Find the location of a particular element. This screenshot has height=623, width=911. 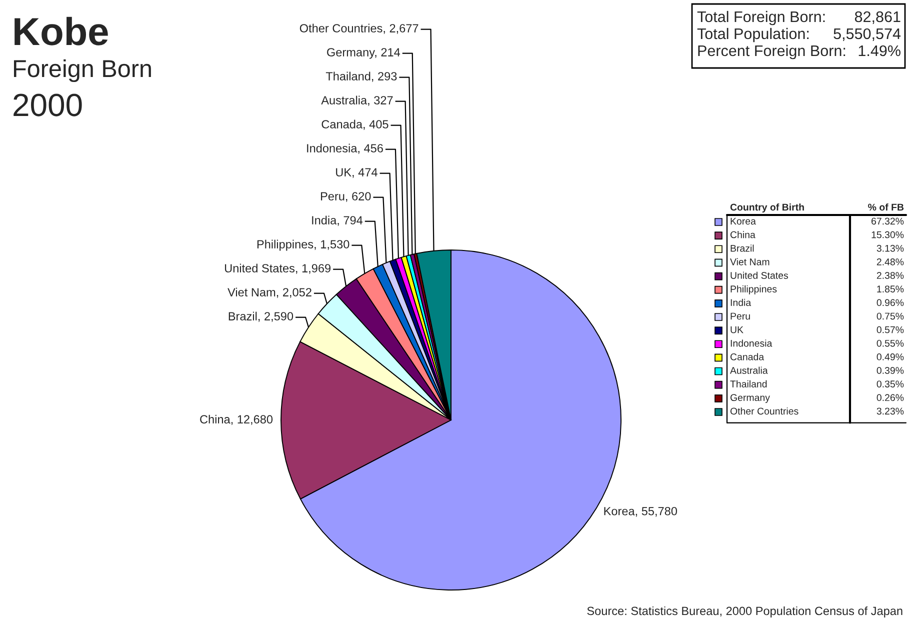

text: 0.39% is located at coordinates (890, 370).